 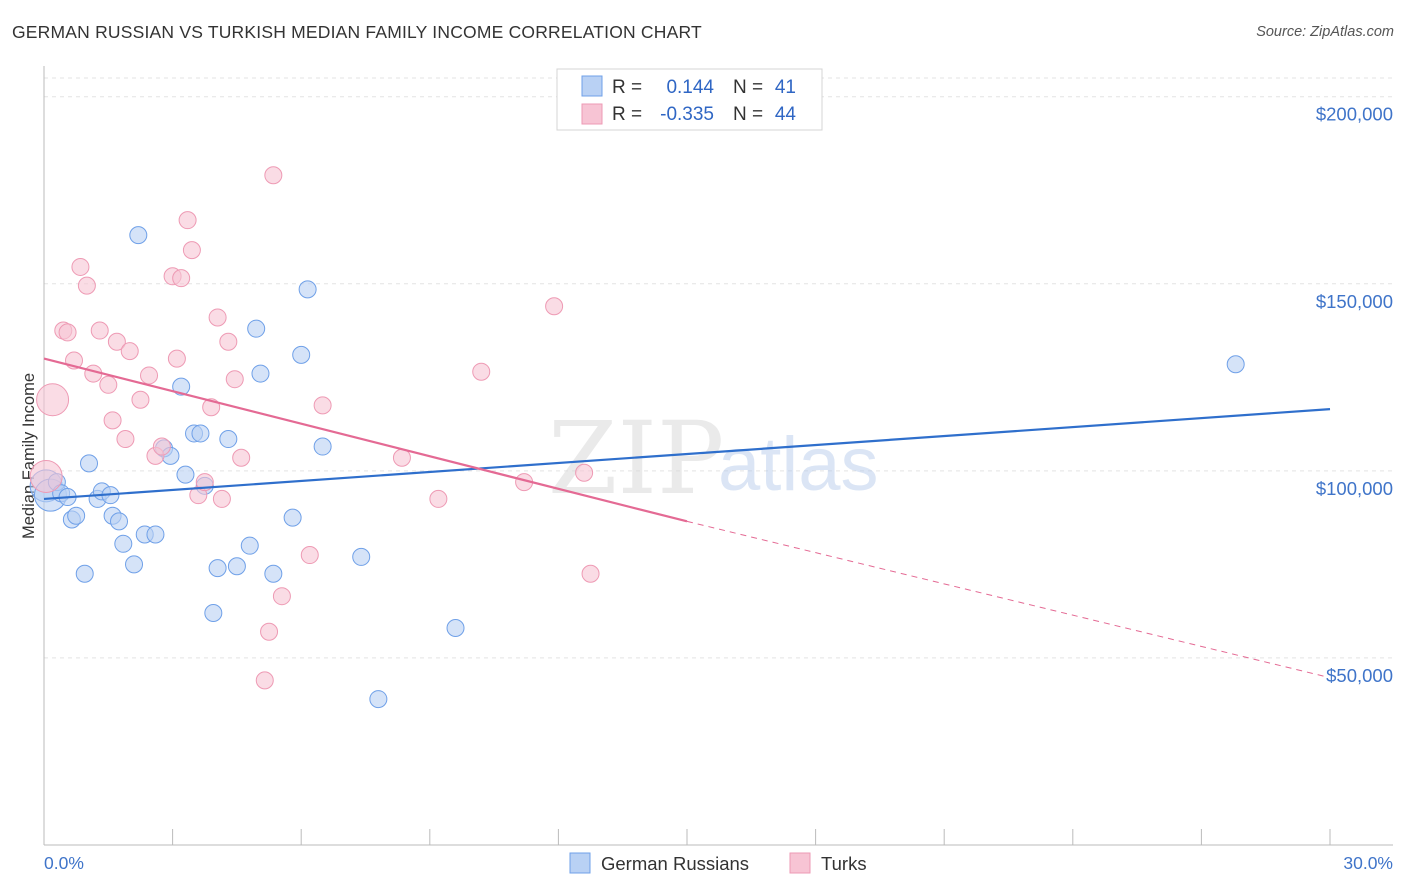 What do you see at coordinates (1354, 488) in the screenshot?
I see `y-tick-label-100000: $100,000` at bounding box center [1354, 488].